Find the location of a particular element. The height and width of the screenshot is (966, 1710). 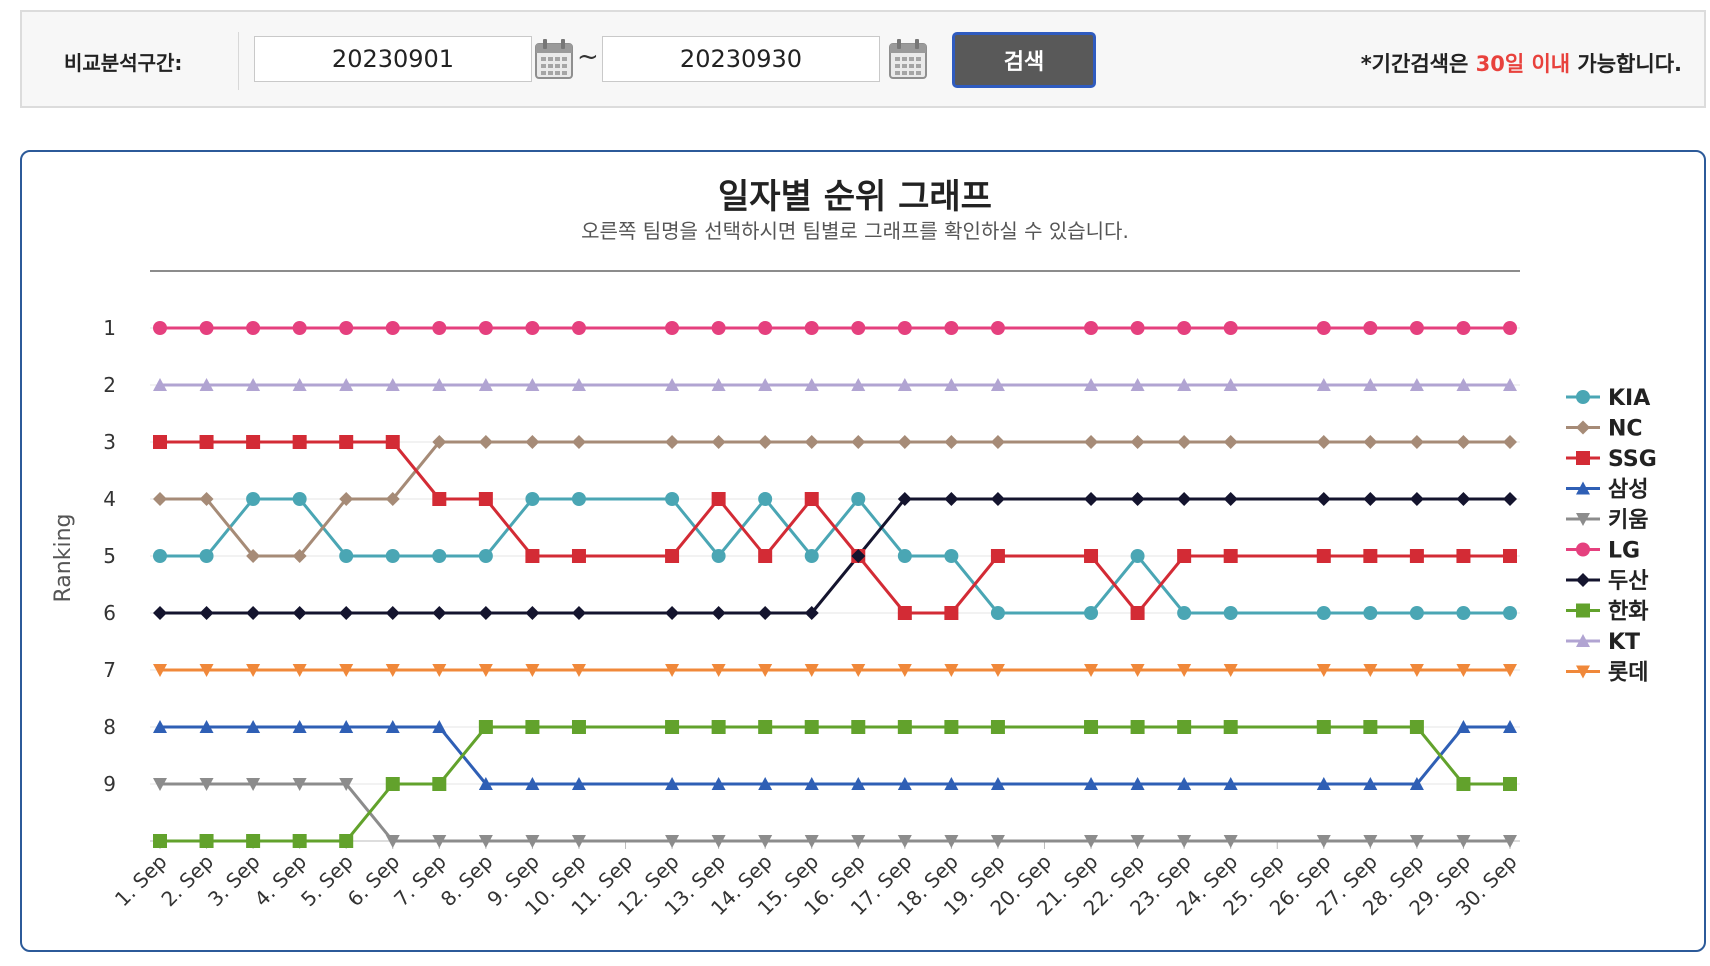

legend-marker-두산 is located at coordinates (1583, 580).